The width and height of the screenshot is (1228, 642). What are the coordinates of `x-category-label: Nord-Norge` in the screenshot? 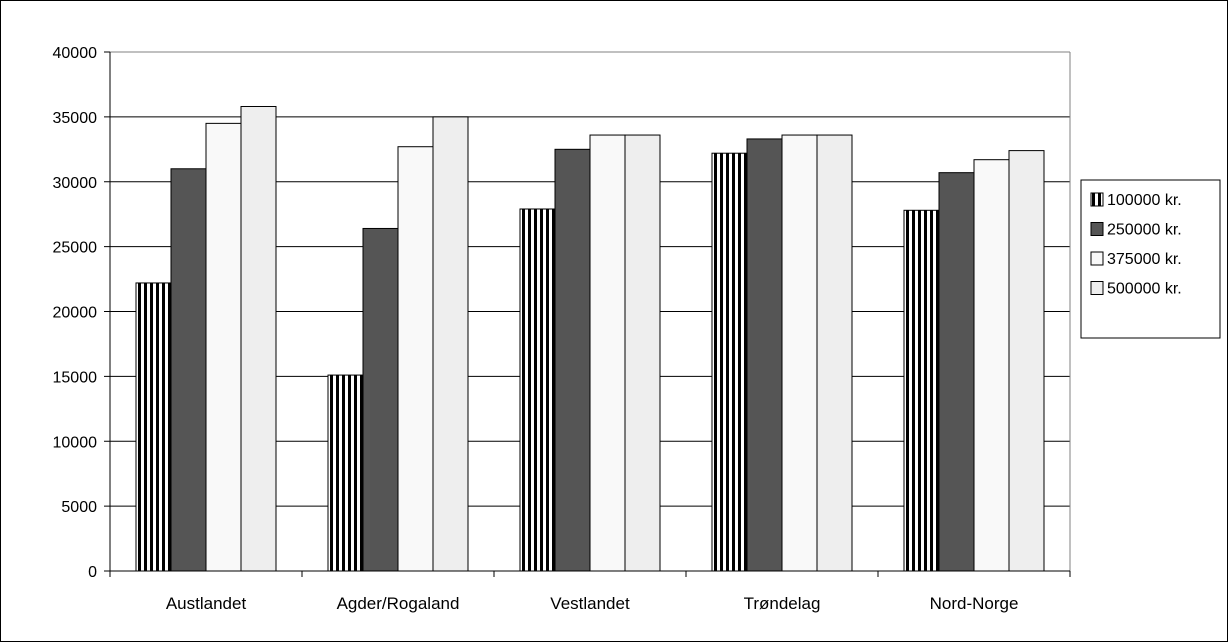 It's located at (974, 603).